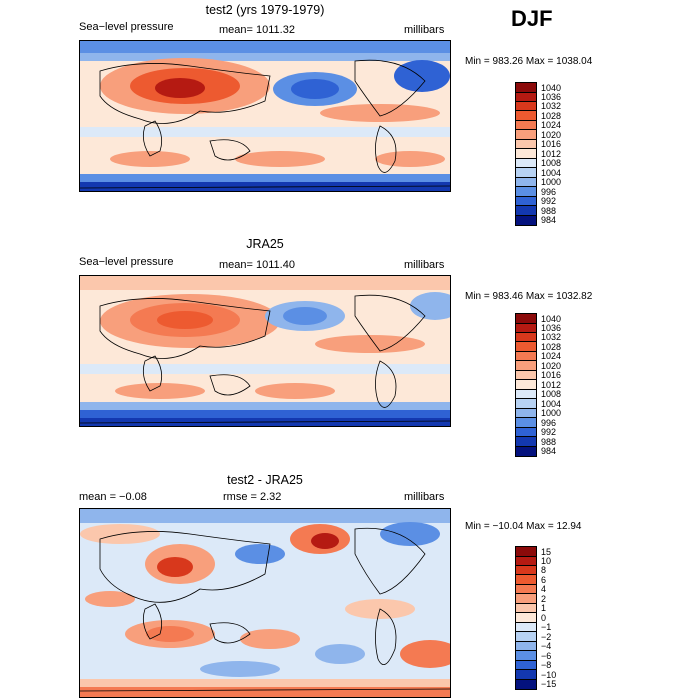  Describe the element at coordinates (523, 526) in the screenshot. I see `panel-3-minmax: Min = −10.04 Max = 12.94` at that location.